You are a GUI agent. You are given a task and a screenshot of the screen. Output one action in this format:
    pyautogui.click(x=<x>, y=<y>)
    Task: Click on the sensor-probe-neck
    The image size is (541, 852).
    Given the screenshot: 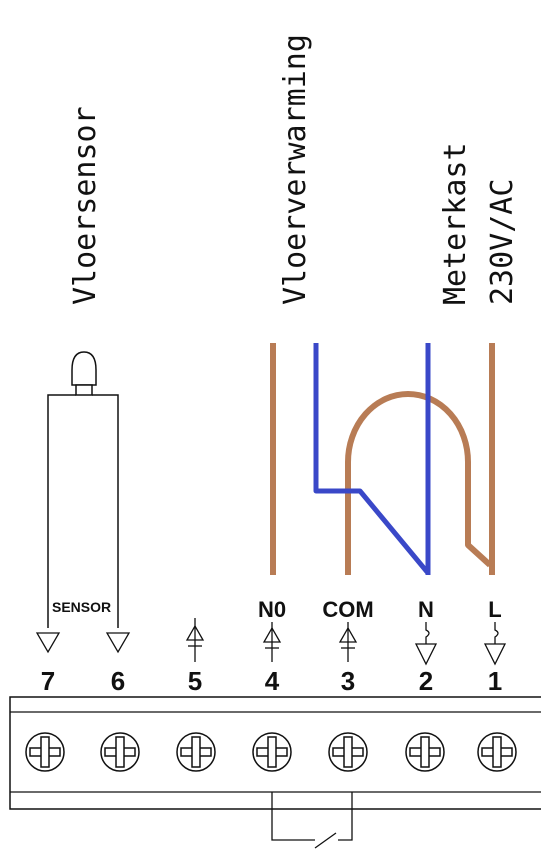 What is the action you would take?
    pyautogui.click(x=84, y=390)
    